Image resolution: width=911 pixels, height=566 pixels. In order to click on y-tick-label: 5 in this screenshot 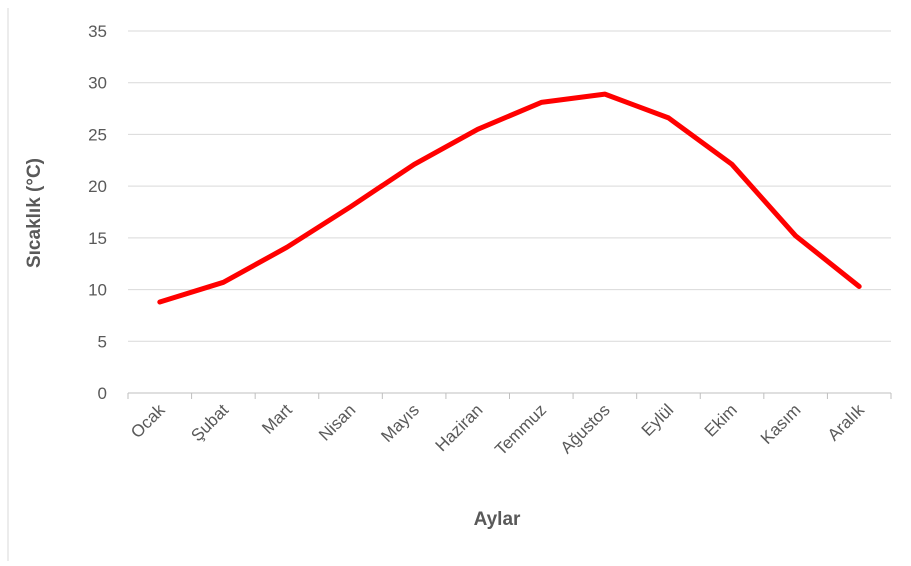, I will do `click(102, 341)`.